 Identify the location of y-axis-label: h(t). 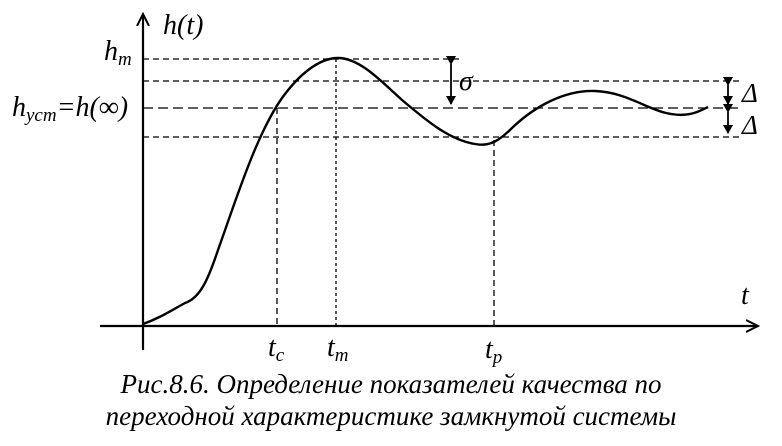
(183, 25).